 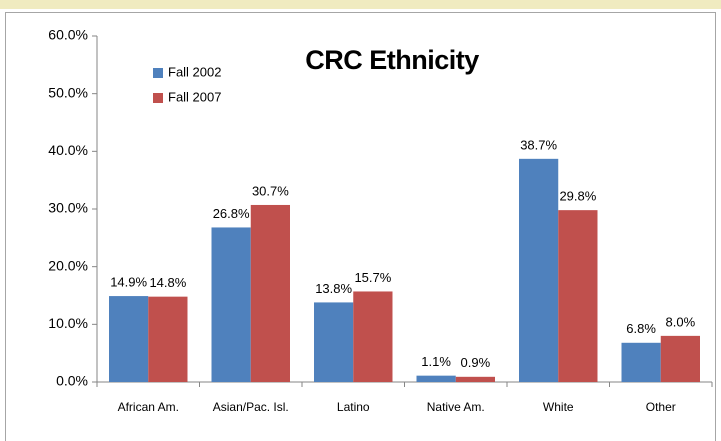 I want to click on chart-title: CRC Ethnicity, so click(x=392, y=60).